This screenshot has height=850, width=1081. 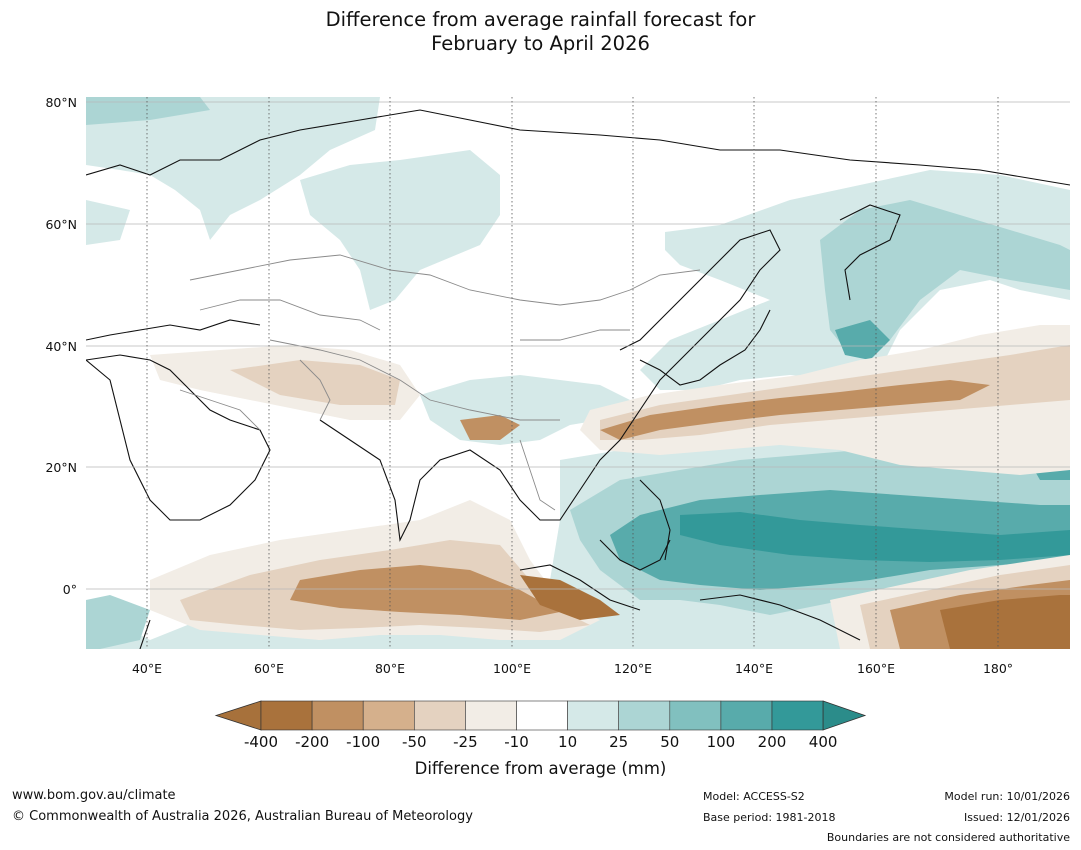 I want to click on colorbar-title: Difference from average (mm), so click(x=540, y=768).